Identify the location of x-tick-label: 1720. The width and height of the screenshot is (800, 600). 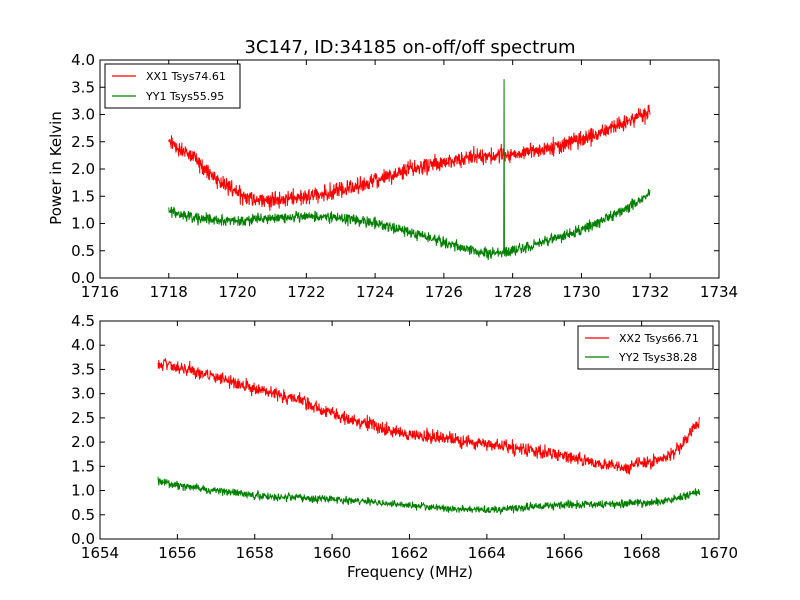
(237, 292).